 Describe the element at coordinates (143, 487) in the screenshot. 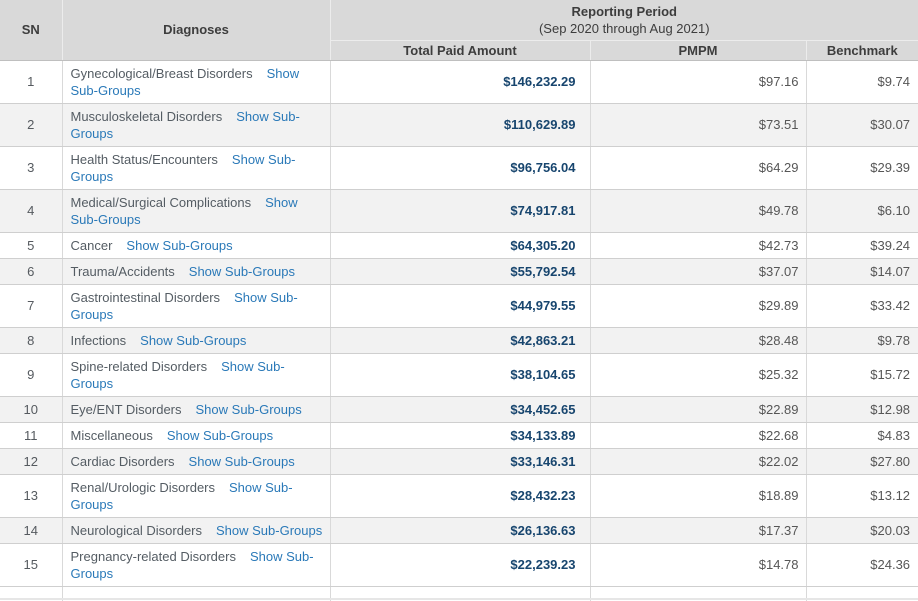

I see `diagnosis-label: Renal/Urologic Disorders` at that location.